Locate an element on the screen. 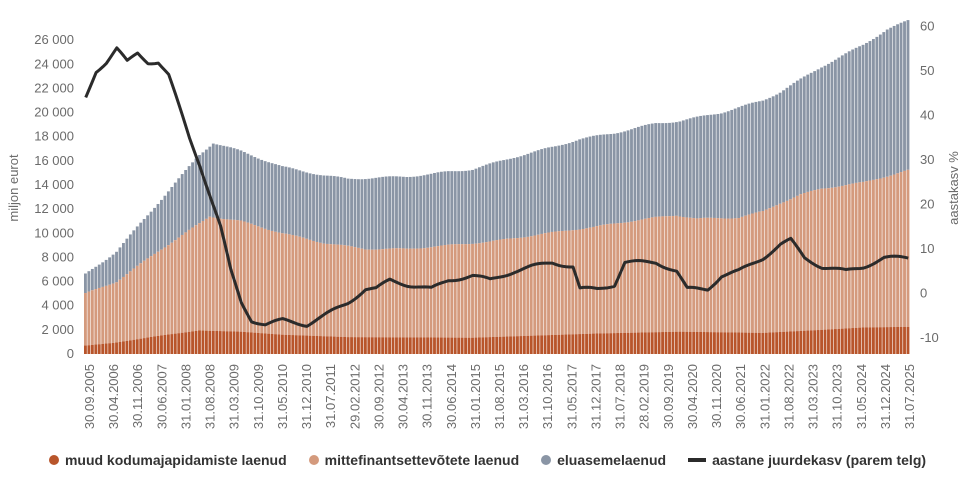 The height and width of the screenshot is (489, 975). y-right-tick-label: 40 is located at coordinates (927, 114).